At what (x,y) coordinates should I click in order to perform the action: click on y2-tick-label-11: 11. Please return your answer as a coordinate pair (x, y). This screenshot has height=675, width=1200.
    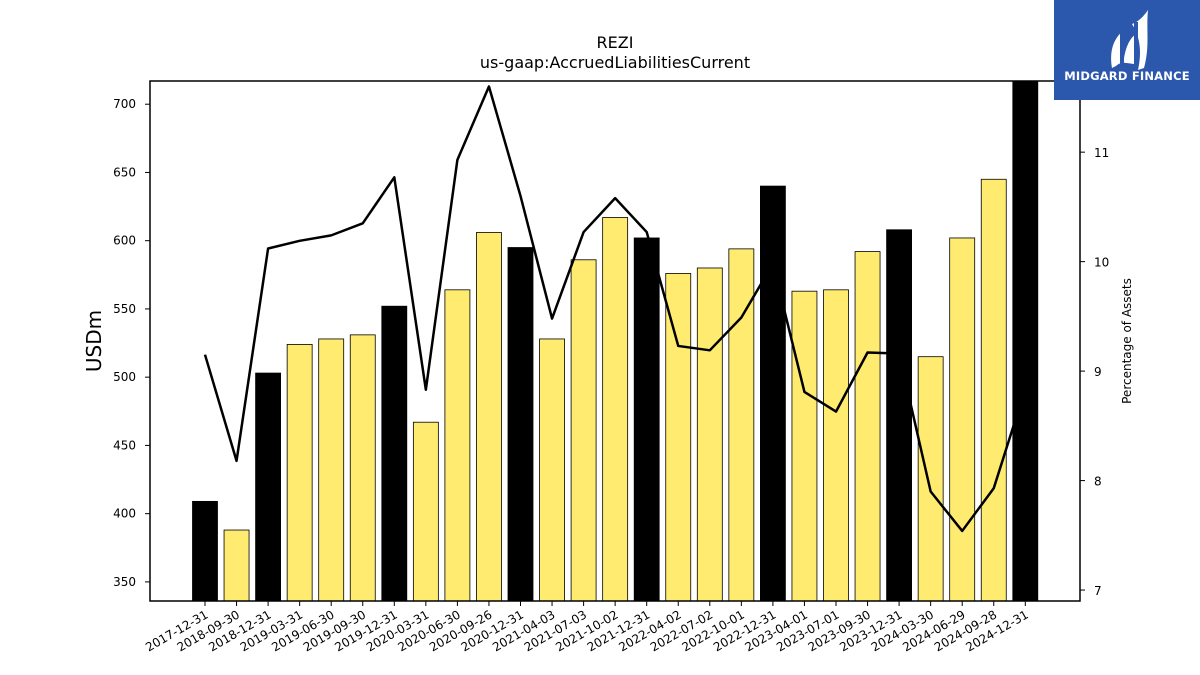
    Looking at the image, I should click on (1101, 153).